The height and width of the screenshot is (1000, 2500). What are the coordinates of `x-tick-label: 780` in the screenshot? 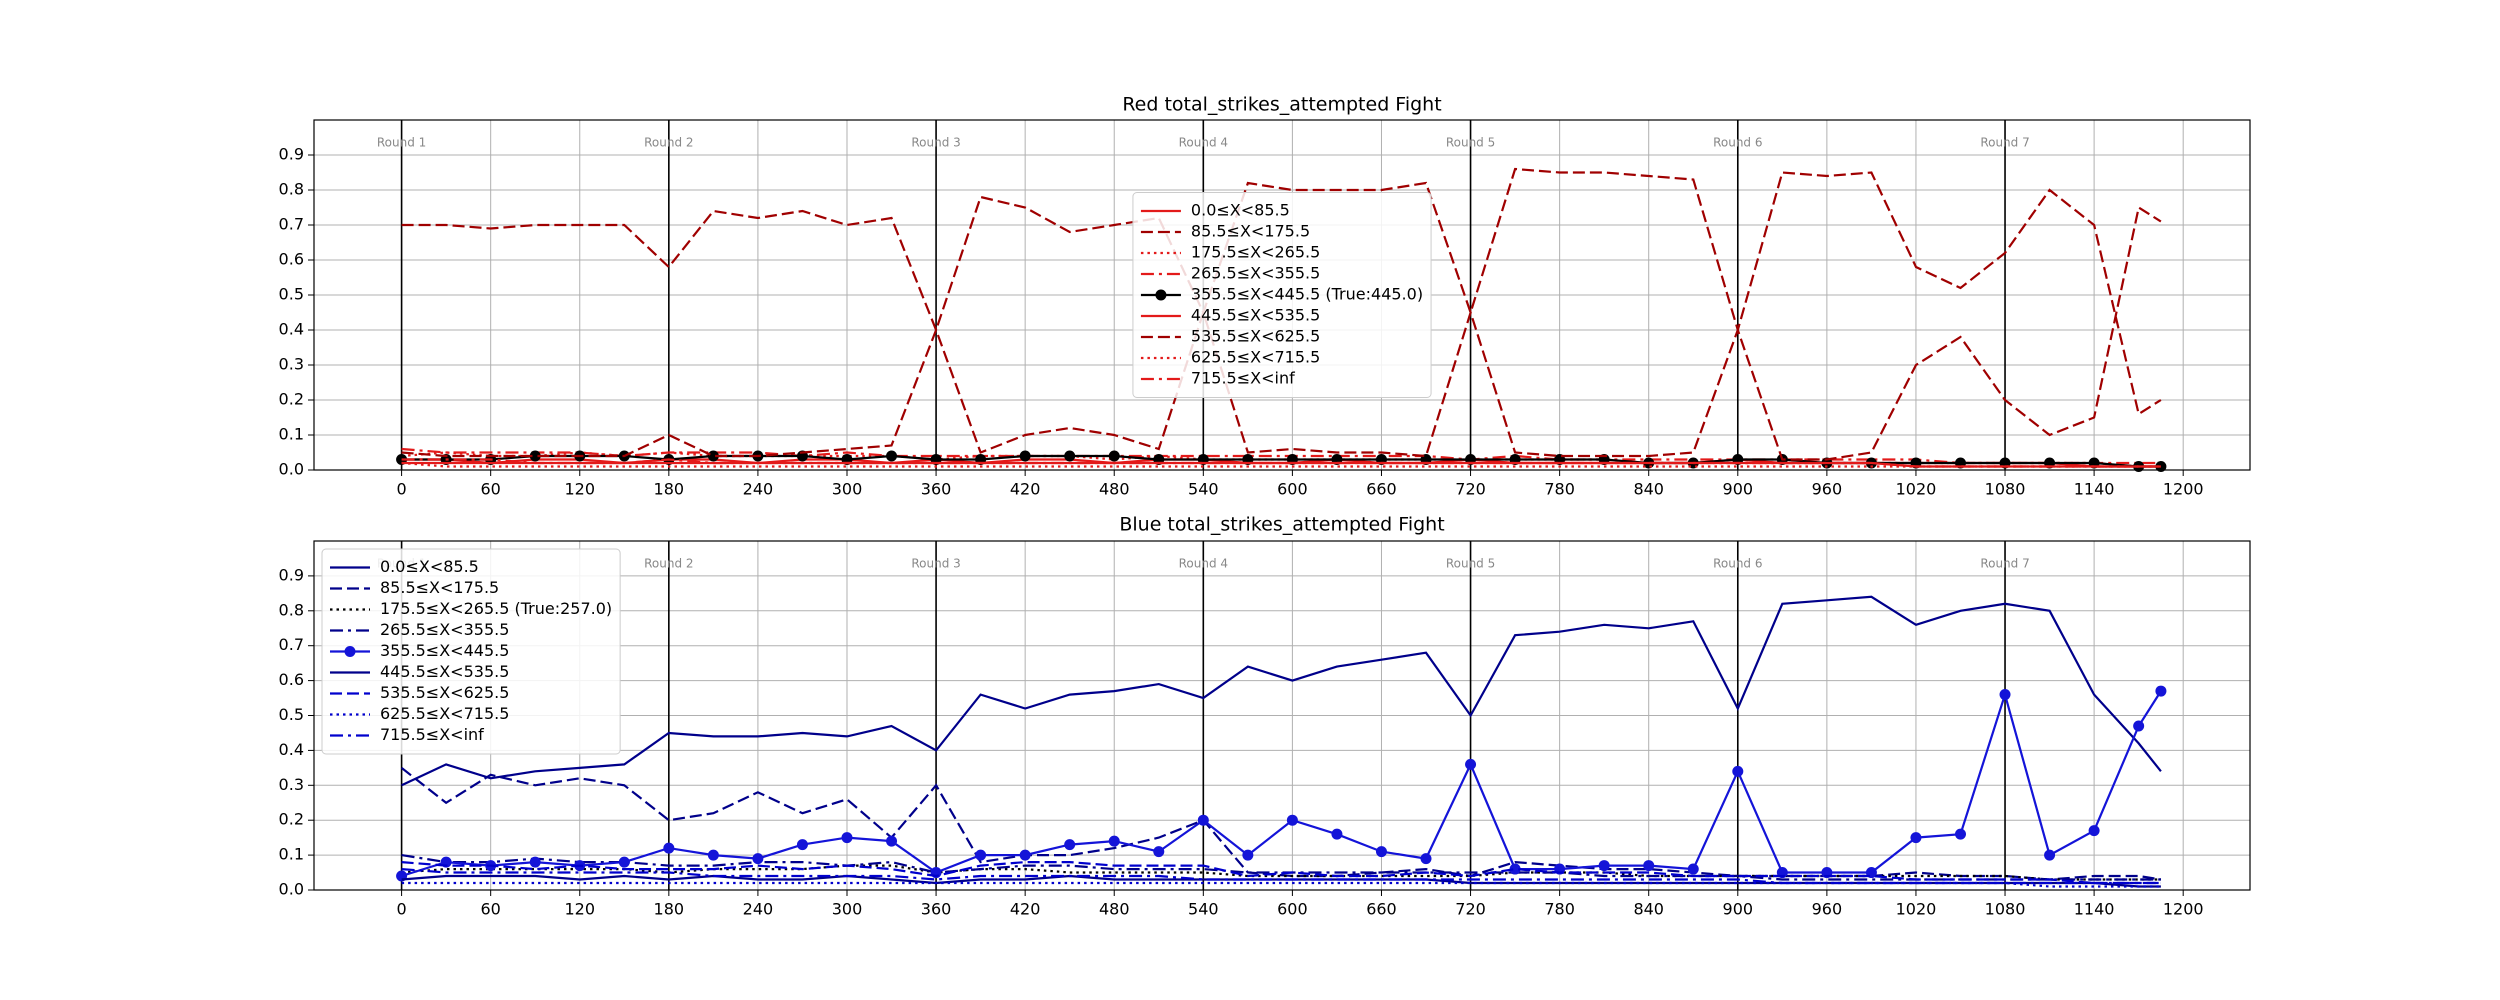 It's located at (1559, 909).